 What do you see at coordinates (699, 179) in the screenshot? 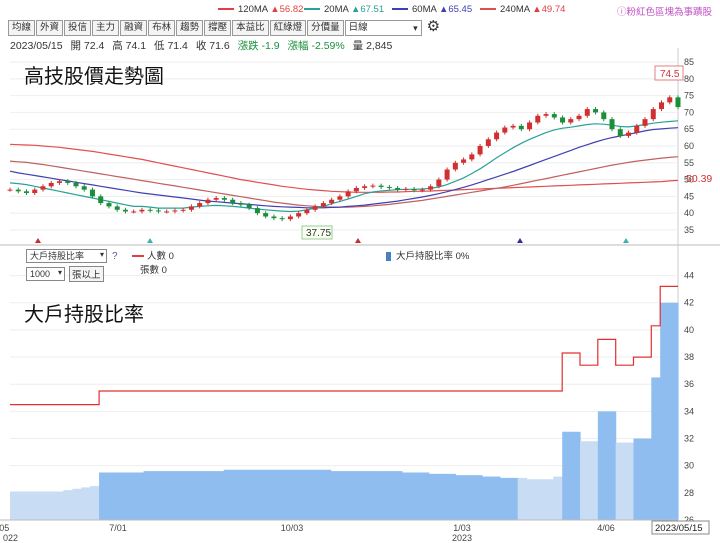
I see `ma240-price-label: 50.39` at bounding box center [699, 179].